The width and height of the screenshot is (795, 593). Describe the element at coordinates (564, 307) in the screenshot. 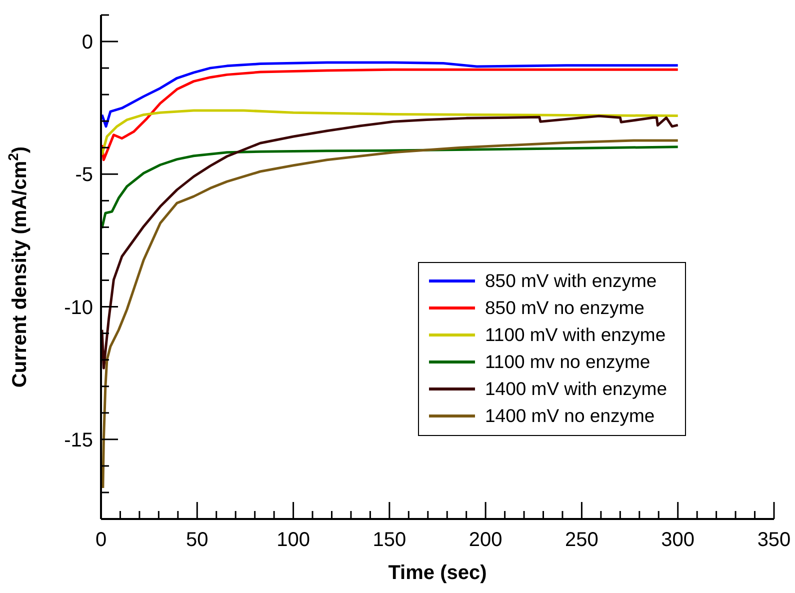

I see `legend-label: 850 mV no enzyme` at that location.